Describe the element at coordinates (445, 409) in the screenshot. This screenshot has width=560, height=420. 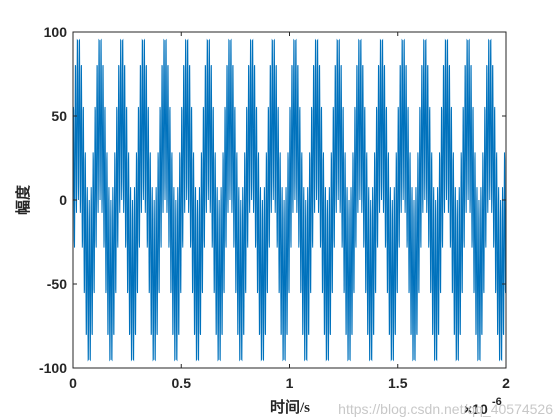
I see `watermark: https://blog.csdn.net/qq_40574526` at that location.